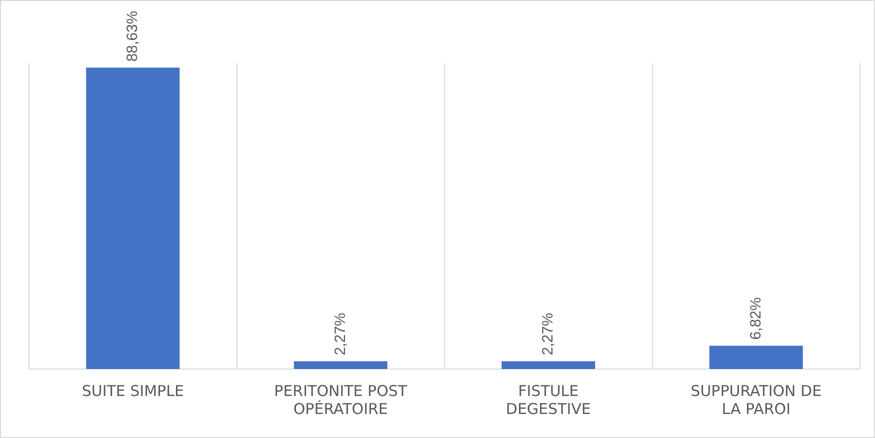 Image resolution: width=875 pixels, height=438 pixels. What do you see at coordinates (341, 400) in the screenshot?
I see `x-tick-label: PERITONITE POST OPÉRATOIRE` at bounding box center [341, 400].